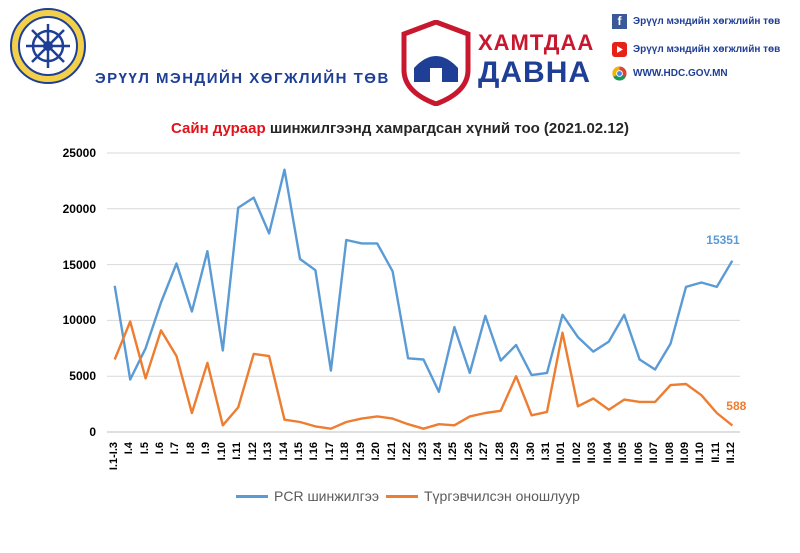 The width and height of the screenshot is (800, 553). I want to click on x-tick-label: I.8, so click(190, 448).